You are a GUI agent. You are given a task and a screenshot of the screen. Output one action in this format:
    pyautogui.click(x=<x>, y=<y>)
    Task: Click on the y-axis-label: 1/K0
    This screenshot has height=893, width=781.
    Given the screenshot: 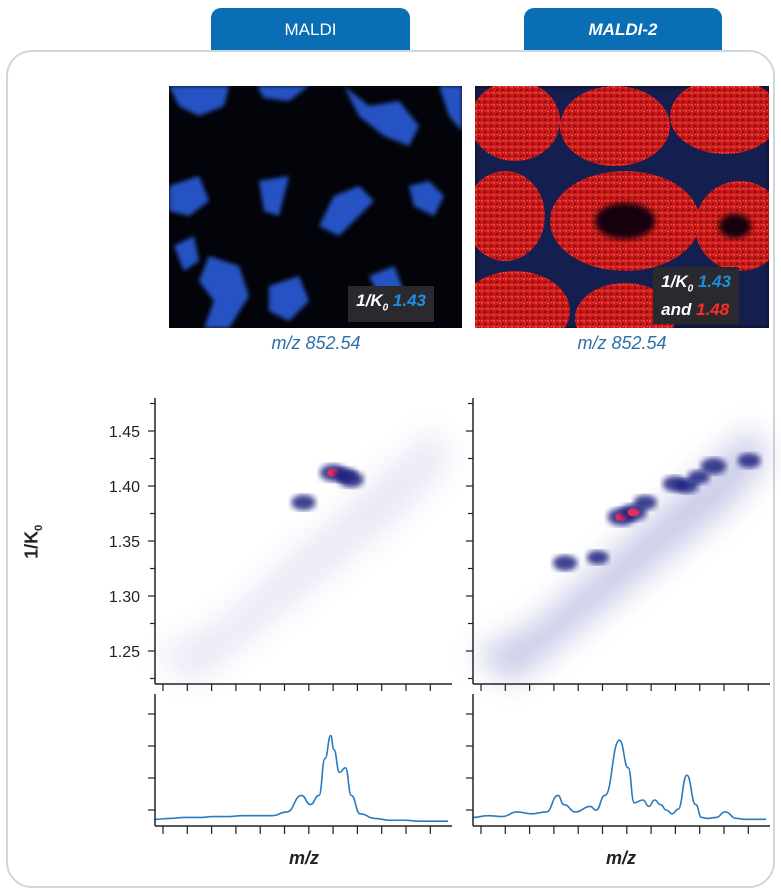 What is the action you would take?
    pyautogui.click(x=33, y=541)
    